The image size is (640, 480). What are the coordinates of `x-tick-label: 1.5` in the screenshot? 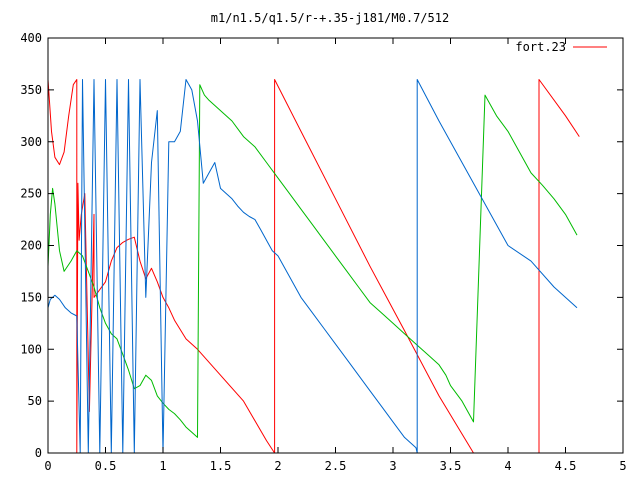 It's located at (221, 466).